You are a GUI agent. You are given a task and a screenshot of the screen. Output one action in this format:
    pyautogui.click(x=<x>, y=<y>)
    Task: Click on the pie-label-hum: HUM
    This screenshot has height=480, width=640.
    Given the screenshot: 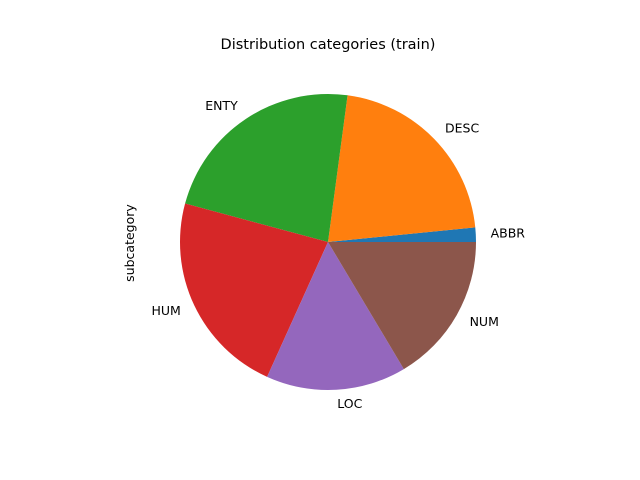 What is the action you would take?
    pyautogui.click(x=165, y=310)
    